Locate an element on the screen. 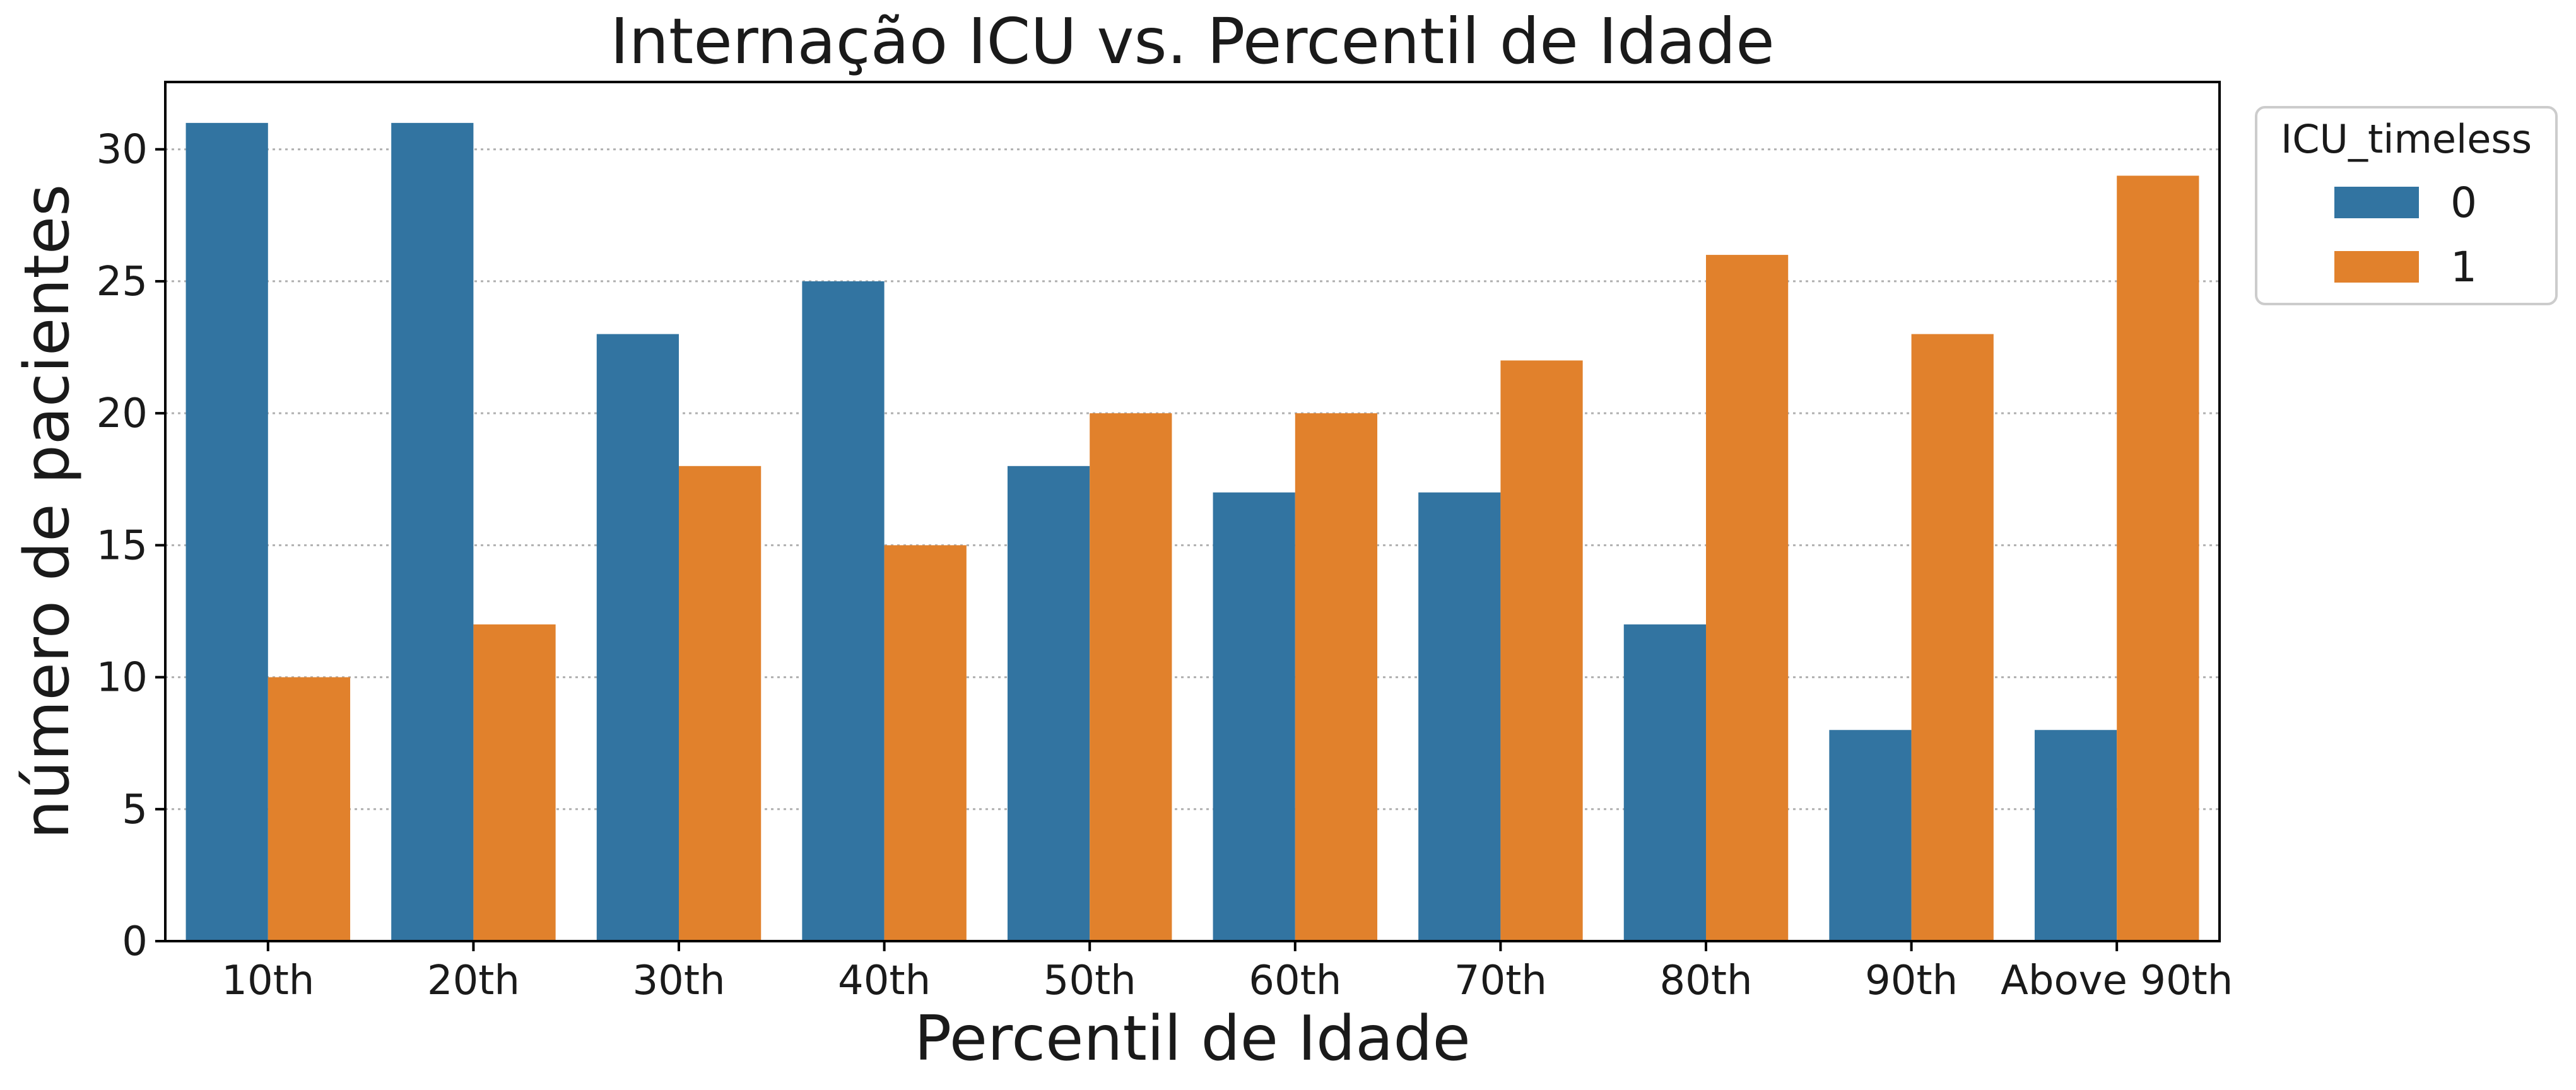 This screenshot has width=2576, height=1090. x-tick-label: 50th is located at coordinates (1090, 981).